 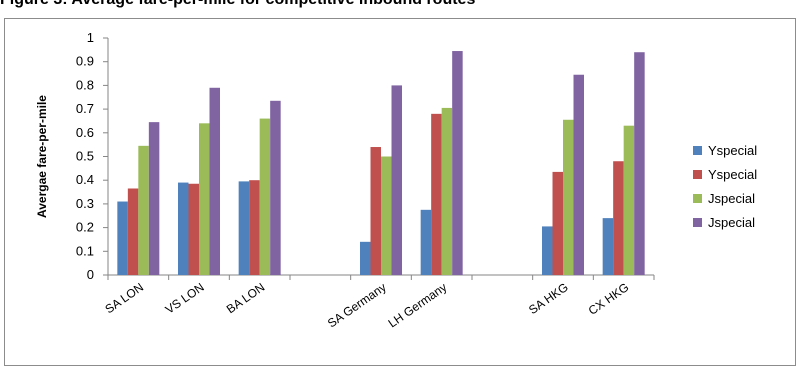 I want to click on y-tick-label: 0.6, so click(x=85, y=132).